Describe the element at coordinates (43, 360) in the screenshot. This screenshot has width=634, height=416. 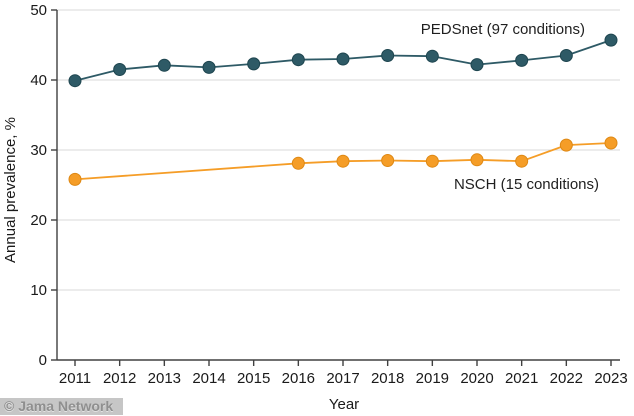
I see `y-tick-label: 0` at that location.